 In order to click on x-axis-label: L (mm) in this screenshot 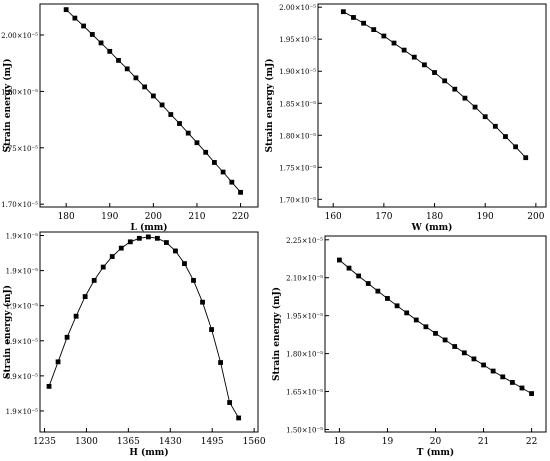, I will do `click(148, 227)`.